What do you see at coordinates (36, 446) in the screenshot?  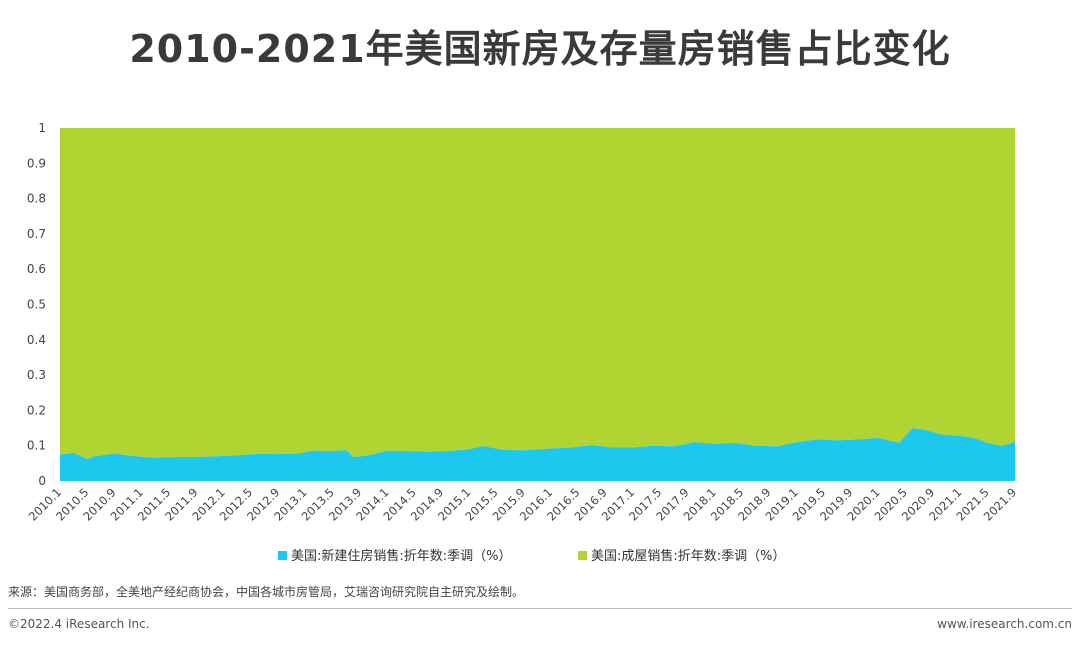 I see `y-tick-label: 0.1` at bounding box center [36, 446].